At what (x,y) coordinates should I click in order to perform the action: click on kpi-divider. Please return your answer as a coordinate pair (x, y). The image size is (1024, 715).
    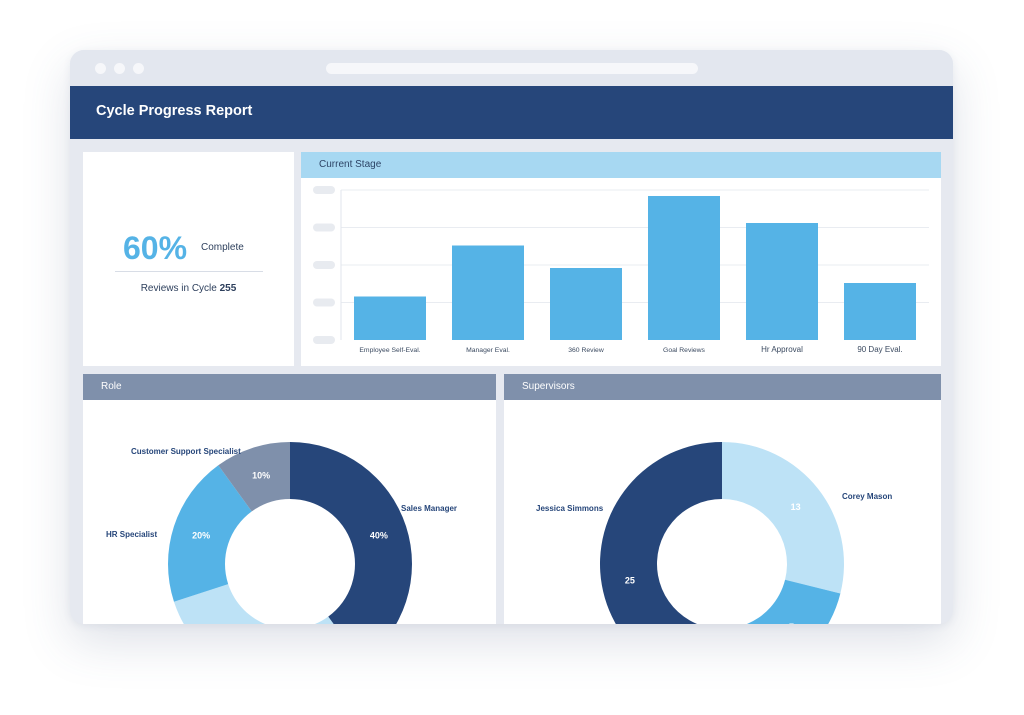
    Looking at the image, I should click on (189, 271).